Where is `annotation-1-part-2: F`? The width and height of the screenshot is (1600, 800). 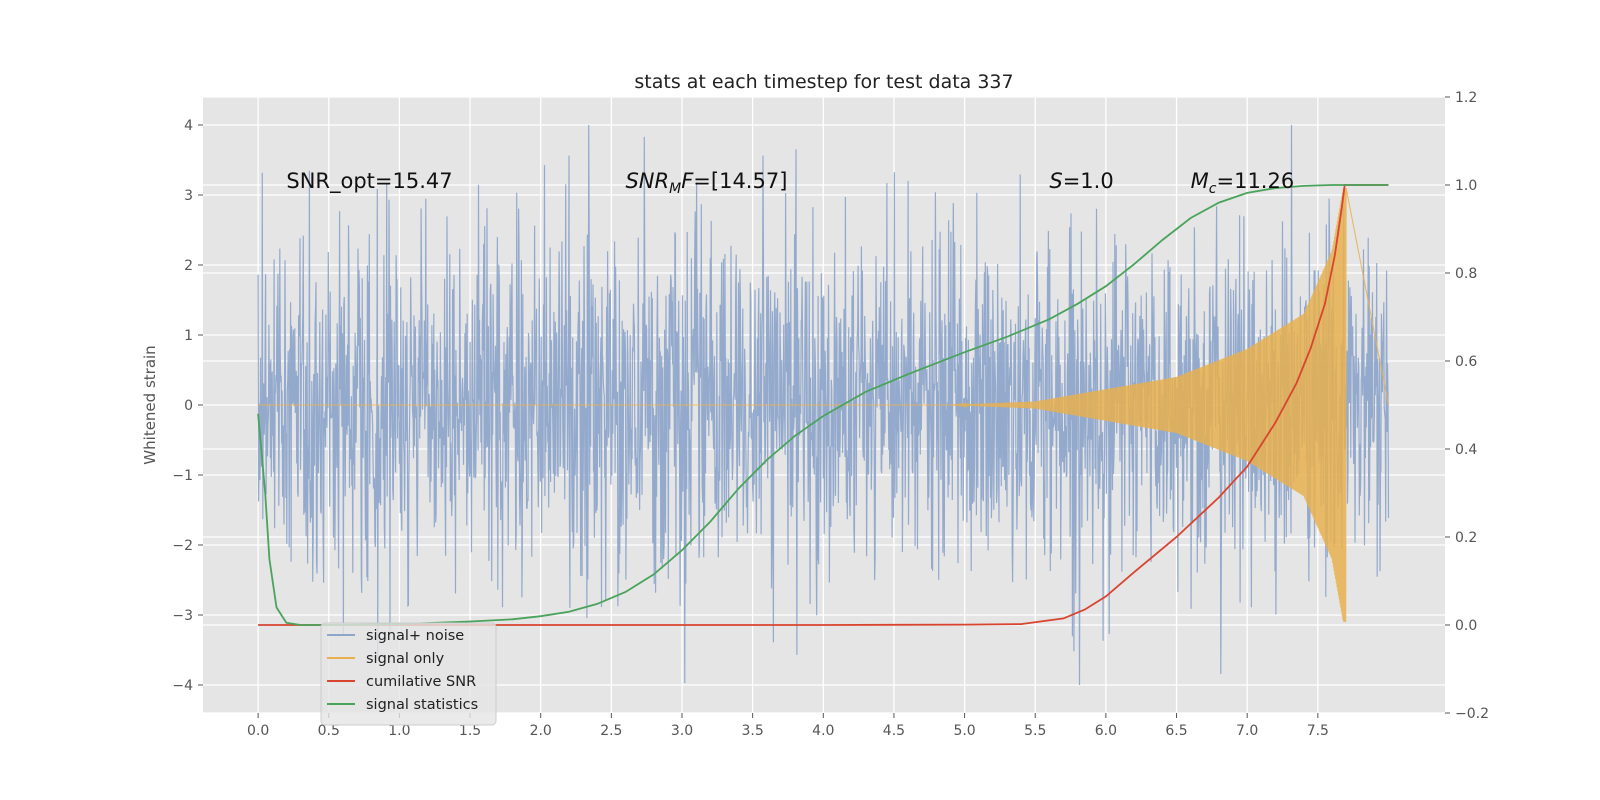 annotation-1-part-2: F is located at coordinates (687, 181).